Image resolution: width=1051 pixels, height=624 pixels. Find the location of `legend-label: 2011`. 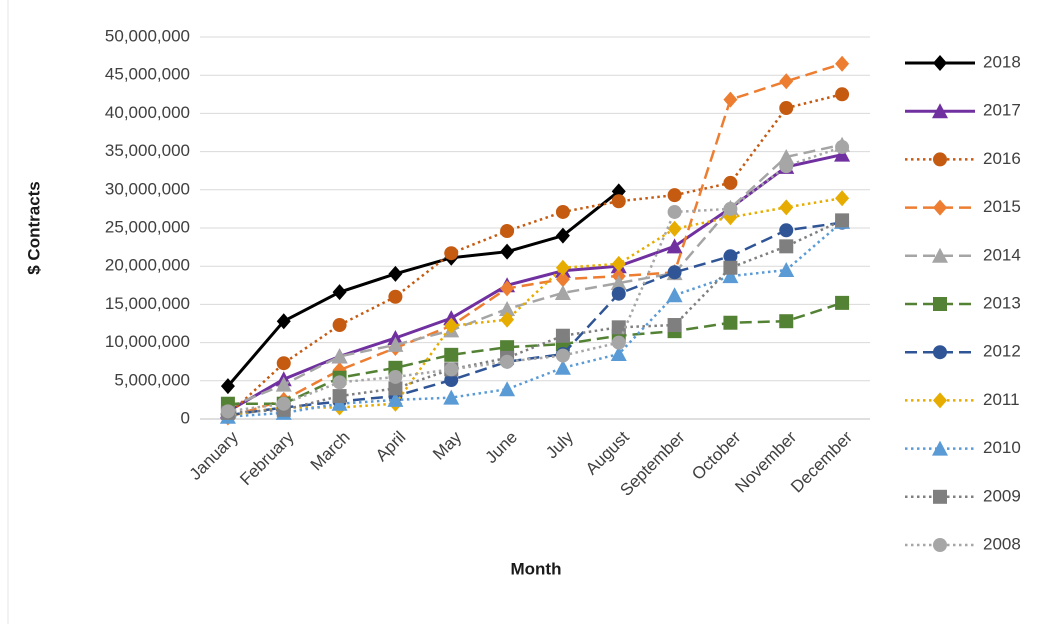

legend-label: 2011 is located at coordinates (1001, 399).